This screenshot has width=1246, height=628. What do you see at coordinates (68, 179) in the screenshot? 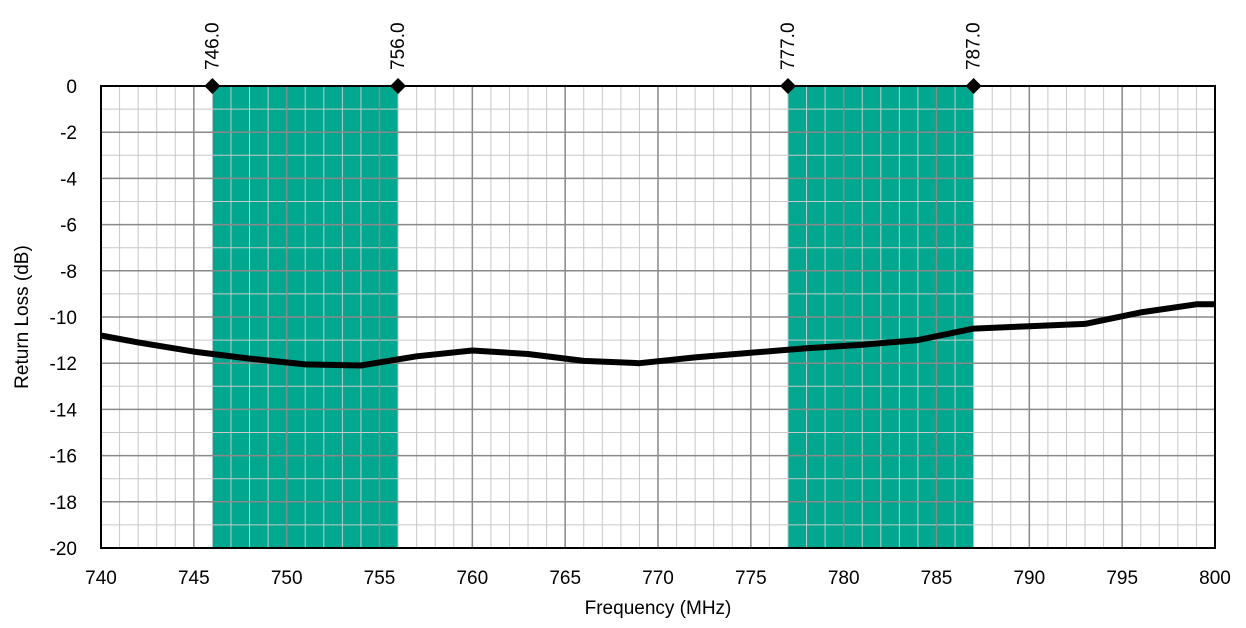
I see `y-tick-label: -4` at bounding box center [68, 179].